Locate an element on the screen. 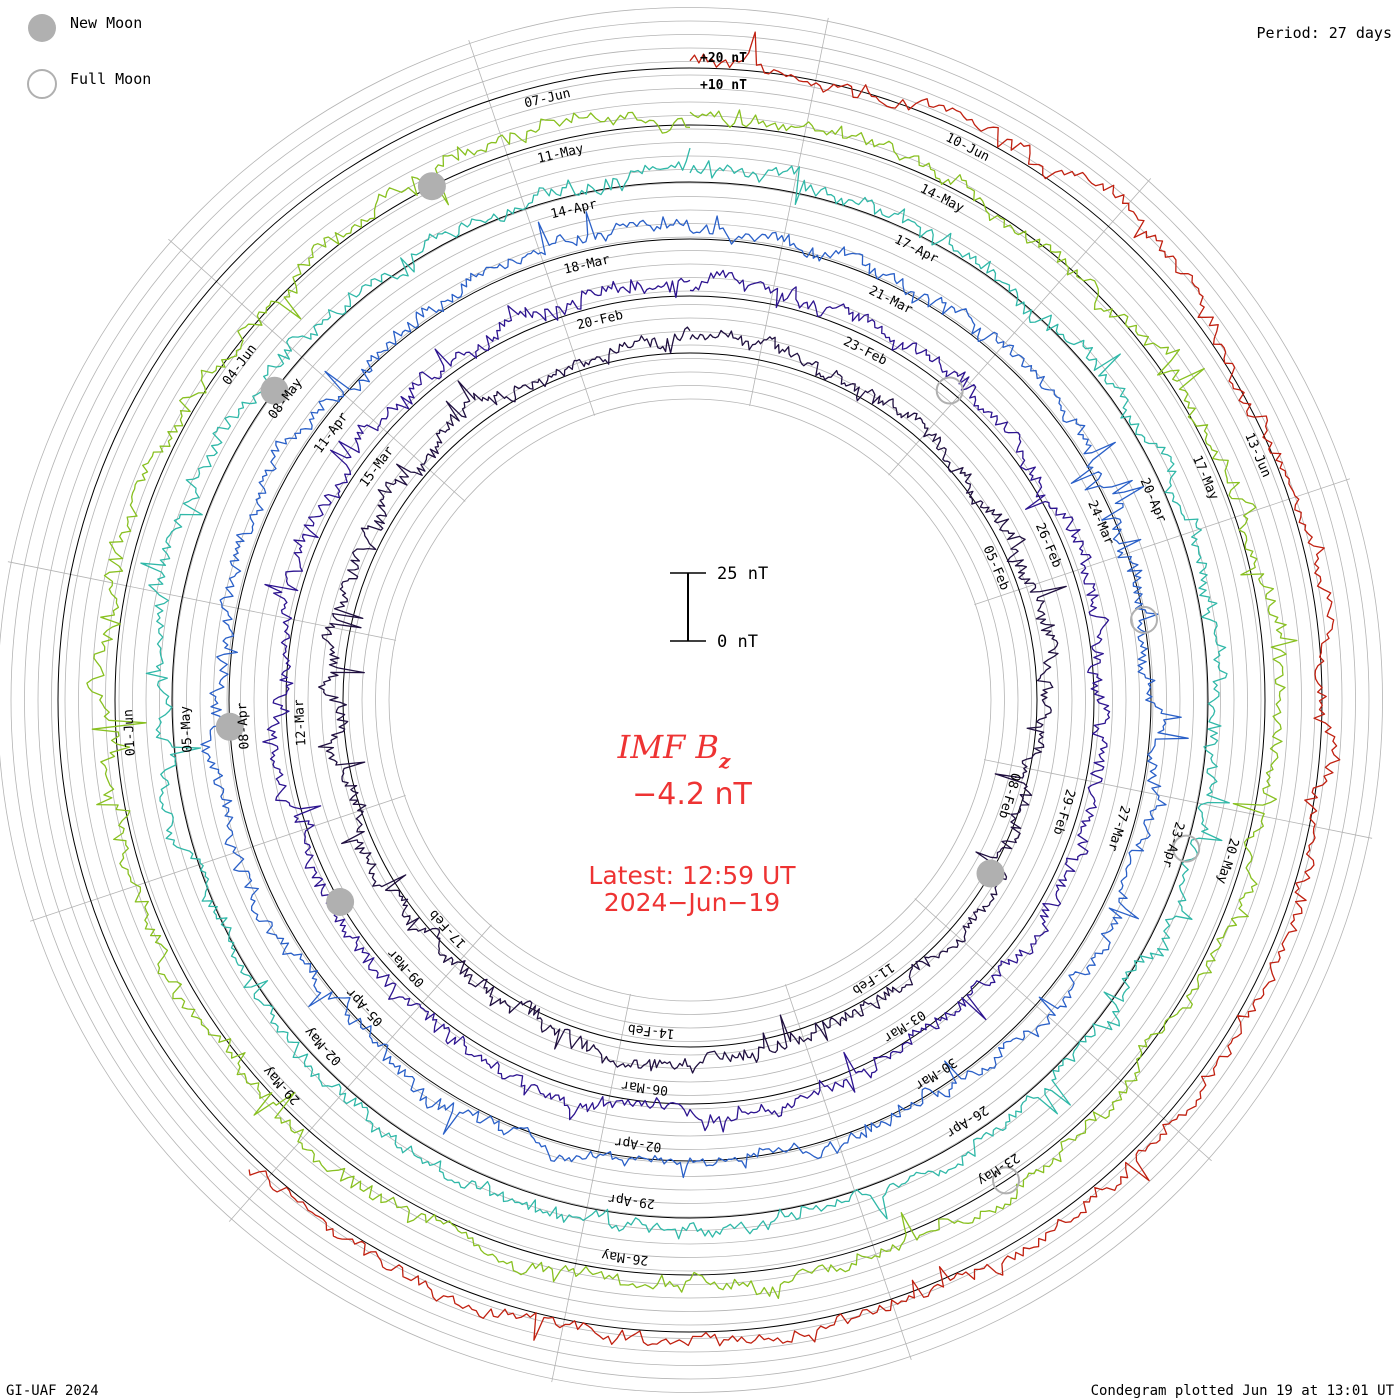  date-label: 01-Jun is located at coordinates (130, 733).